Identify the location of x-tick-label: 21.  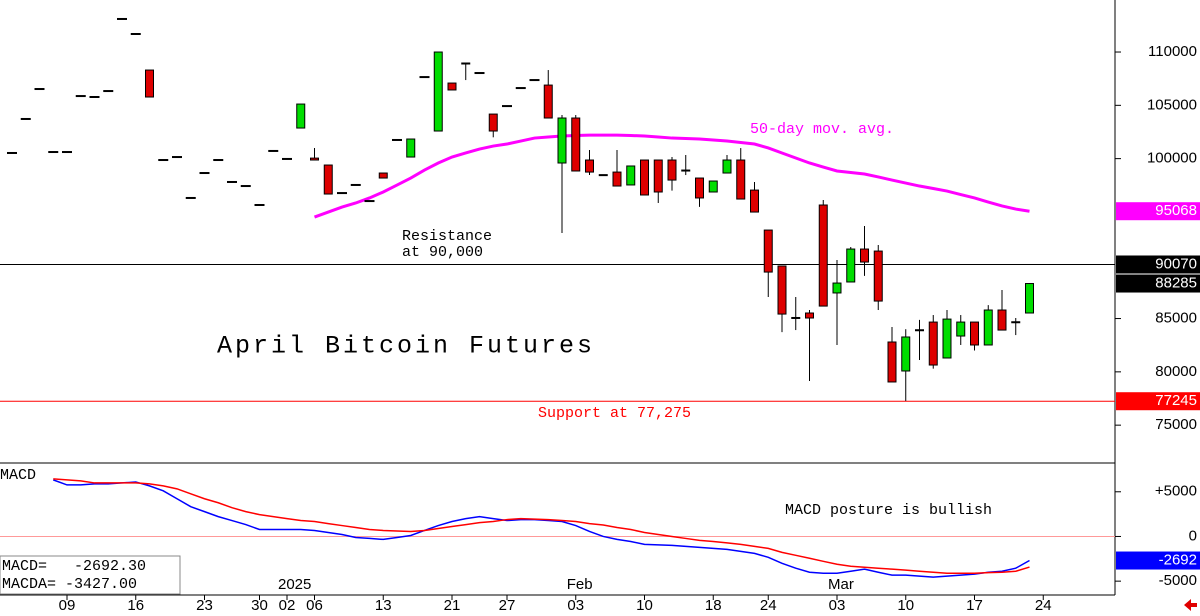
(452, 605).